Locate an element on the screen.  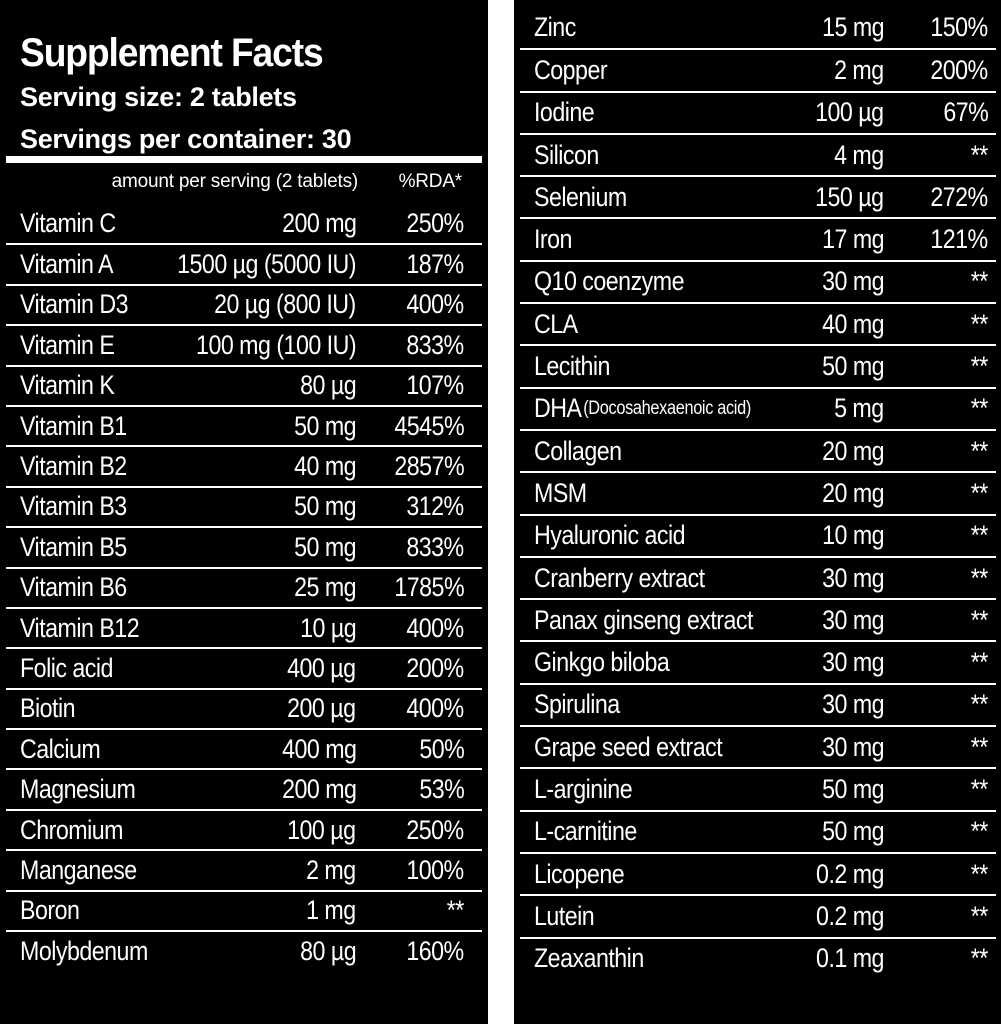
nutrient-name-text: Biotin is located at coordinates (48, 708).